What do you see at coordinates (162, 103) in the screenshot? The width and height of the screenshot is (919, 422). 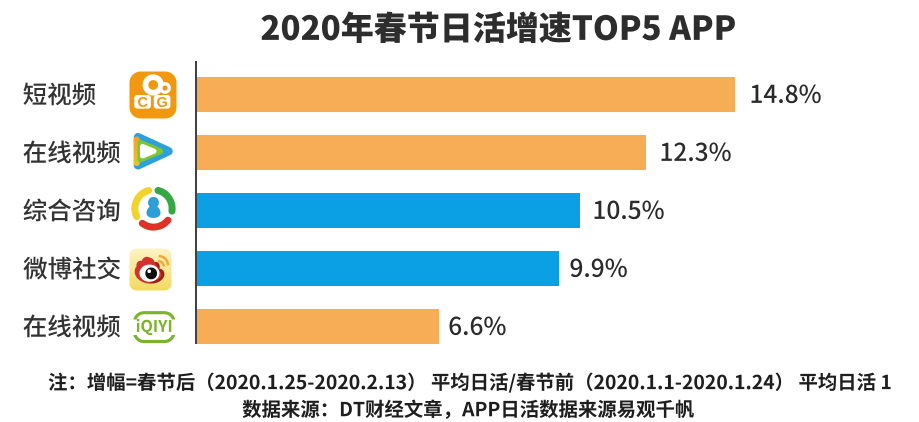 I see `svg-text: G` at bounding box center [162, 103].